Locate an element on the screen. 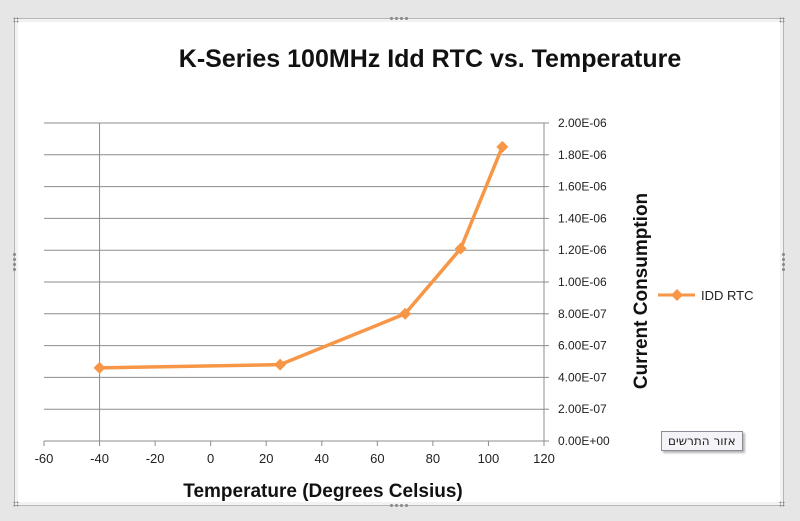 Image resolution: width=800 pixels, height=521 pixels. resize-handle-top-right is located at coordinates (782, 20).